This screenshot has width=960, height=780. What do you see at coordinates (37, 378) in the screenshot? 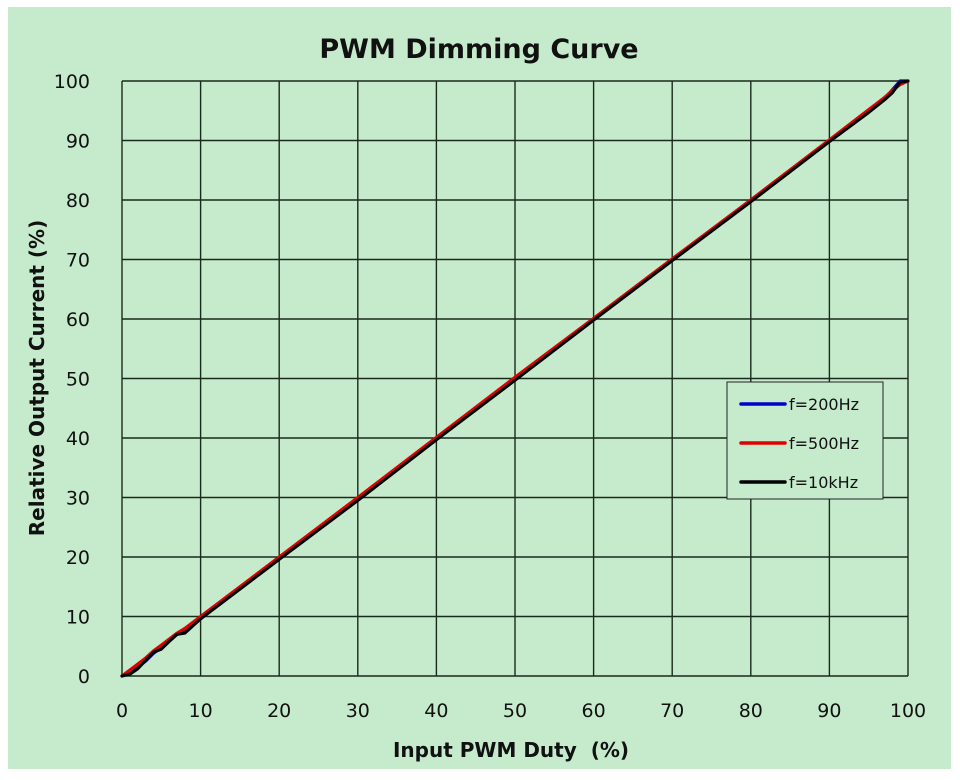
I see `y-axis-title: Relative Output Current (%)` at bounding box center [37, 378].